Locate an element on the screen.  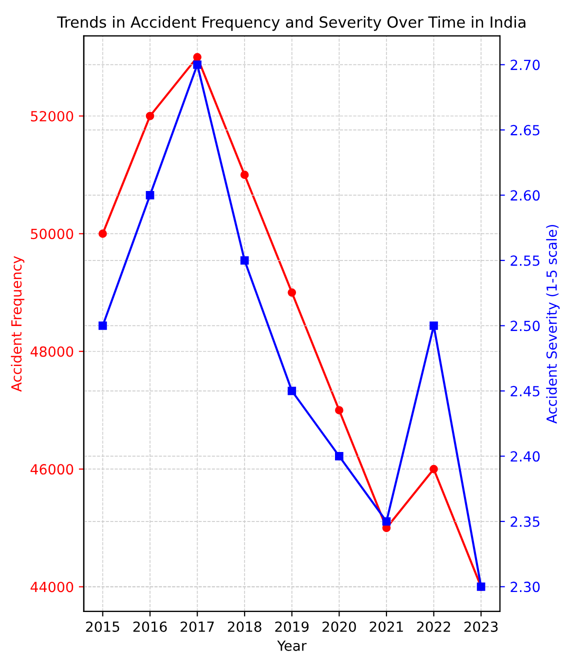
y2-axis-title: Accident Severity (1-5 scale) is located at coordinates (553, 324).